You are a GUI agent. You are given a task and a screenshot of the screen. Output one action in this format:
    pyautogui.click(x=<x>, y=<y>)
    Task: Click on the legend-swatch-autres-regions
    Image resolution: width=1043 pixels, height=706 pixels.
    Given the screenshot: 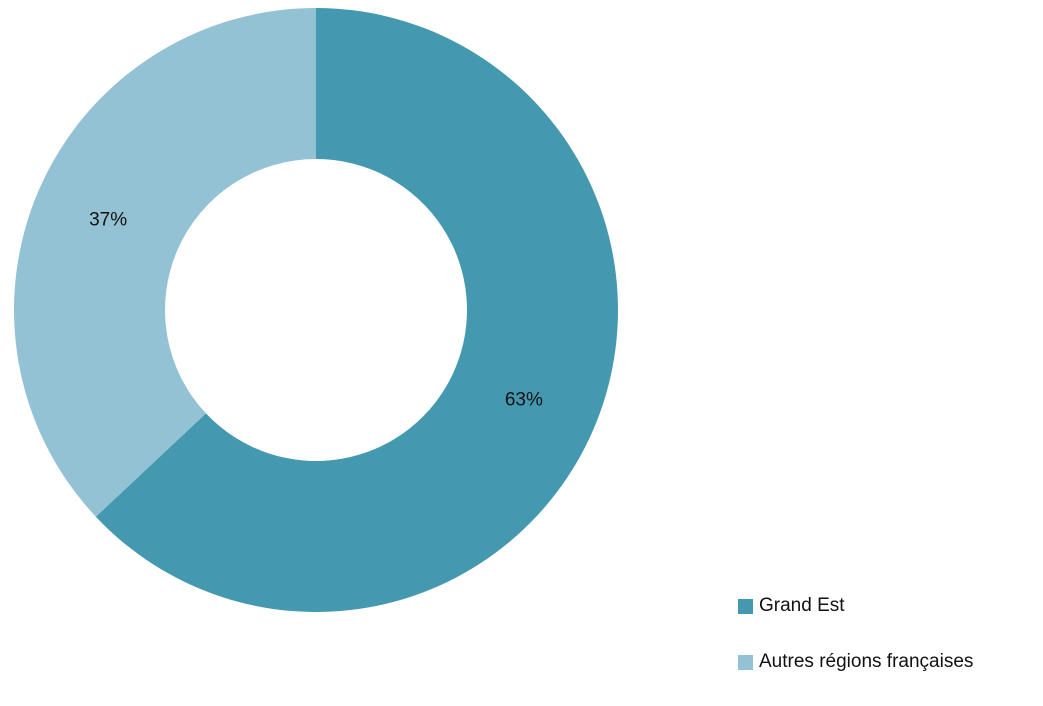 What is the action you would take?
    pyautogui.click(x=745, y=662)
    